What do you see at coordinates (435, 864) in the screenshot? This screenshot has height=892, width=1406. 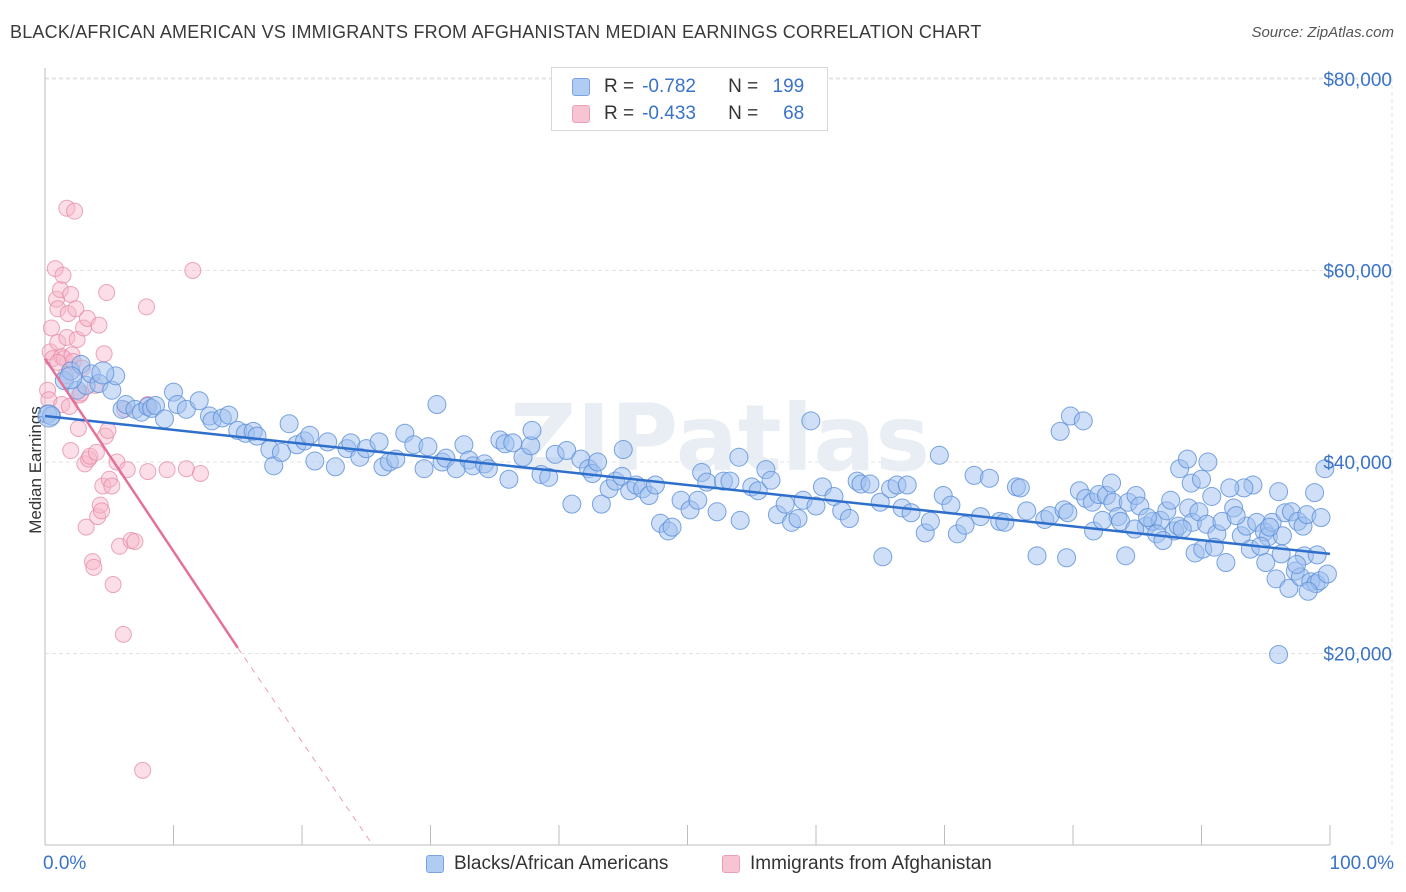 I see `bottom-legend-swatch-blue` at bounding box center [435, 864].